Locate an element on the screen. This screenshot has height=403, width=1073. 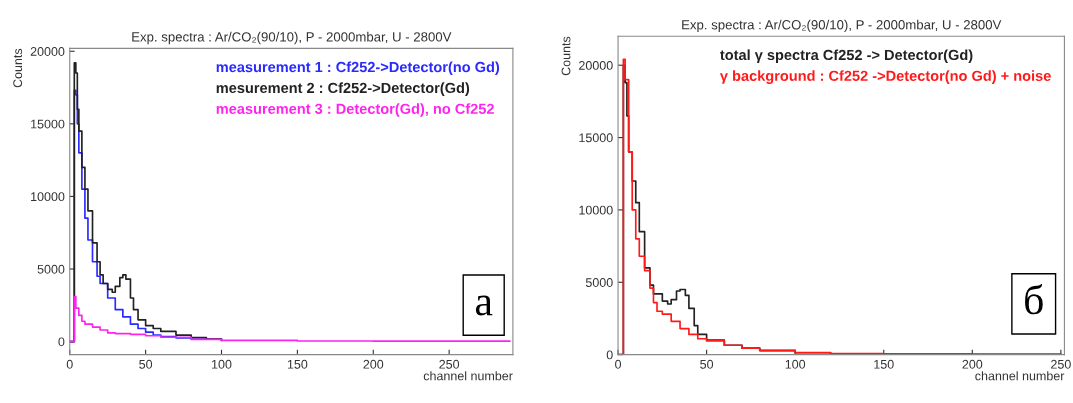
text: mesurement 2 : Cf252->Detector(Gd) is located at coordinates (343, 89).